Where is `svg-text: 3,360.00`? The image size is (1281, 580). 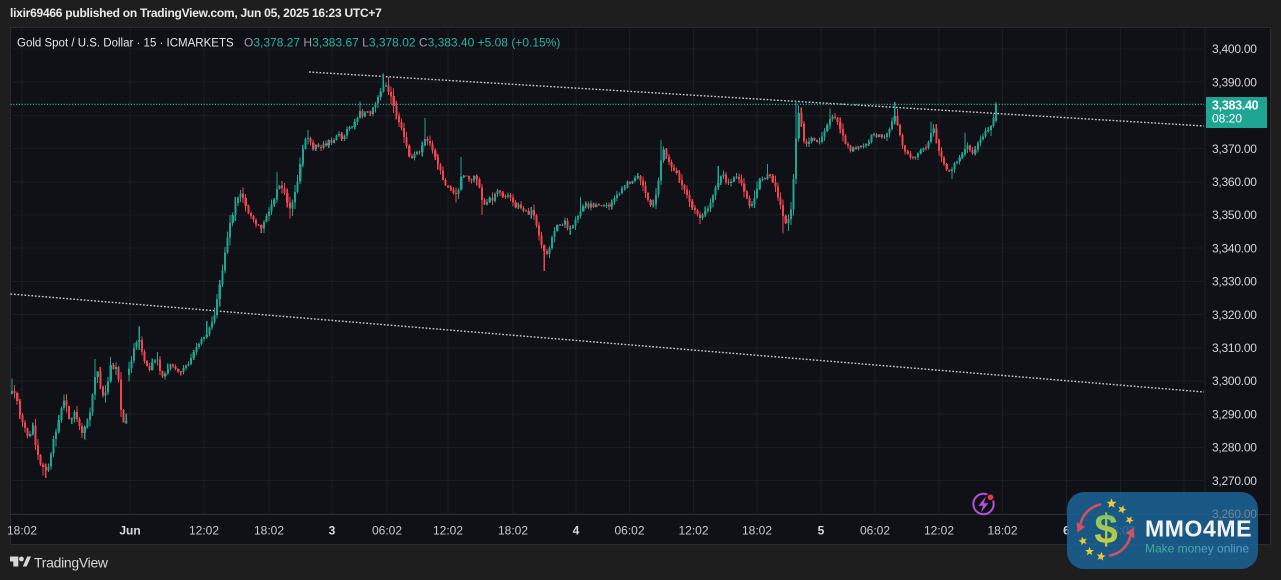 svg-text: 3,360.00 is located at coordinates (1234, 182).